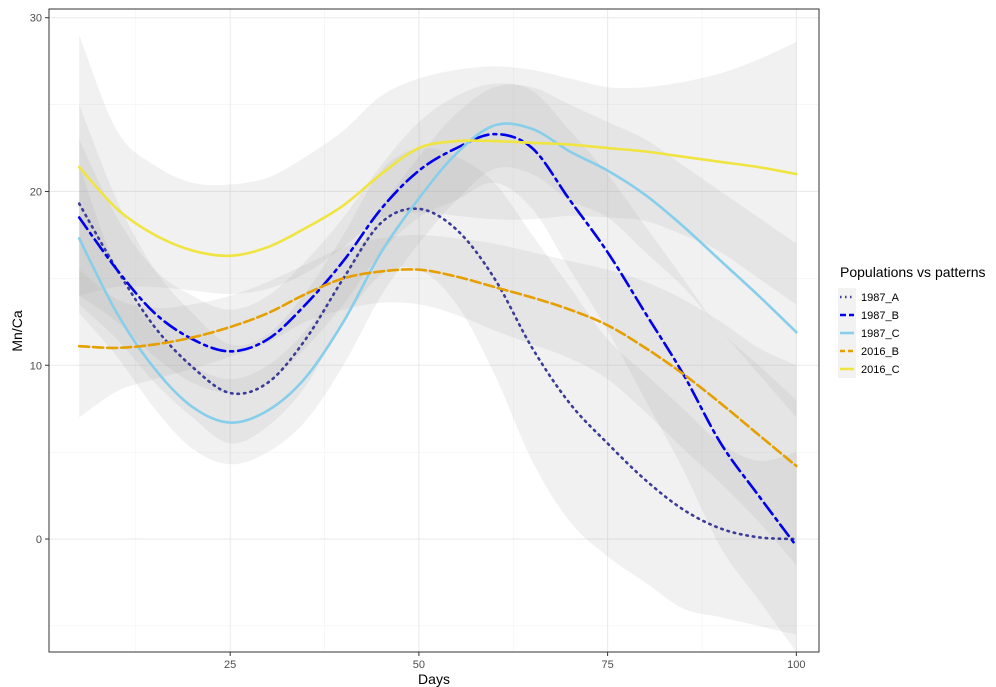 Image resolution: width=996 pixels, height=687 pixels. What do you see at coordinates (36, 366) in the screenshot?
I see `y-tick-label: 10` at bounding box center [36, 366].